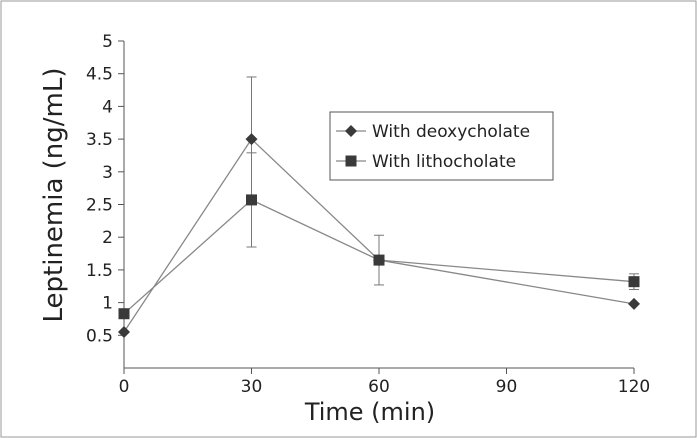  I want to click on x-tick-label: 60, so click(379, 387).